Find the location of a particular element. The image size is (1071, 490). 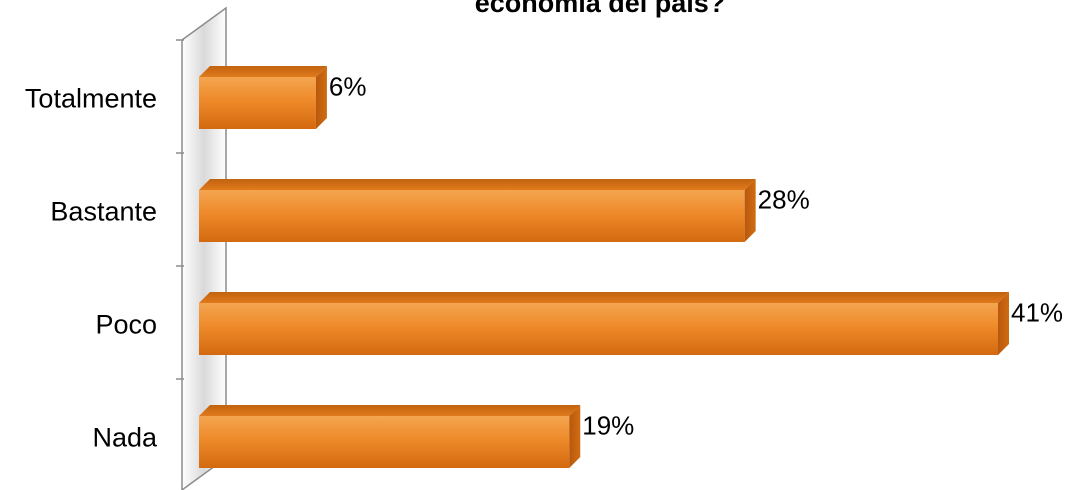

data-label: 28% is located at coordinates (784, 200).